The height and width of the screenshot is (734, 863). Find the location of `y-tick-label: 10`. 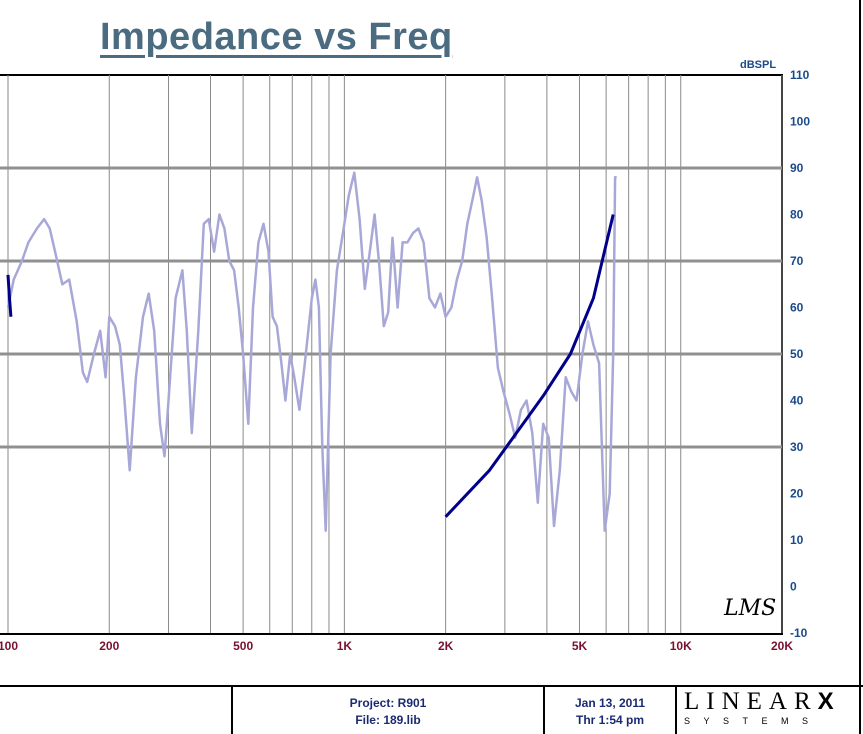

y-tick-label: 10 is located at coordinates (797, 540).